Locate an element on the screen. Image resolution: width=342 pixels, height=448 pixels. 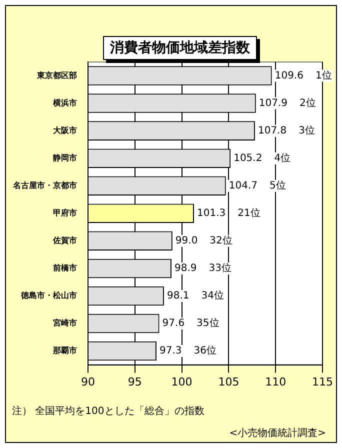
data-label: 109.6 is located at coordinates (289, 76).